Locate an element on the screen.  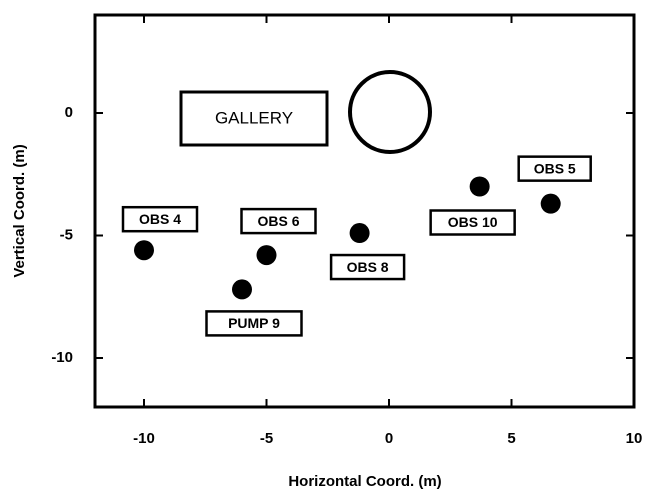
y-axis-label: Vertical Coord. (m) is located at coordinates (19, 210).